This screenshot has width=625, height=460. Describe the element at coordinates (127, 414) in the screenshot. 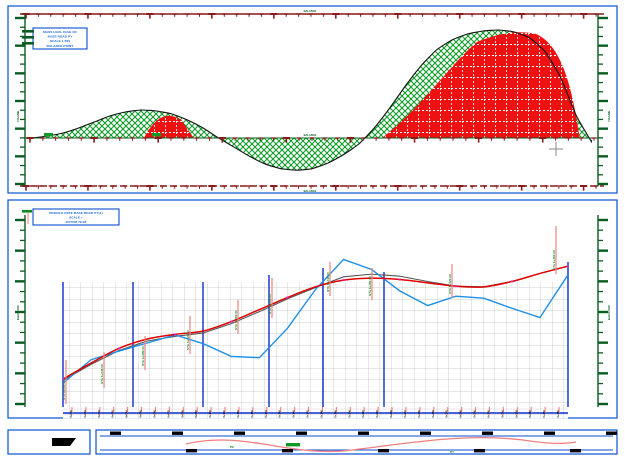

I see `table-cell: 0+040` at that location.